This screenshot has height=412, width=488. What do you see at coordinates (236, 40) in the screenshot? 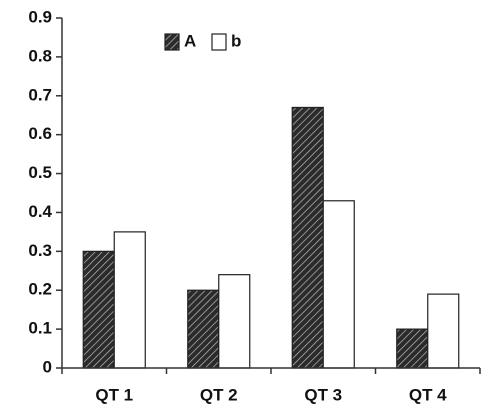
I see `legend-label: b` at bounding box center [236, 40].